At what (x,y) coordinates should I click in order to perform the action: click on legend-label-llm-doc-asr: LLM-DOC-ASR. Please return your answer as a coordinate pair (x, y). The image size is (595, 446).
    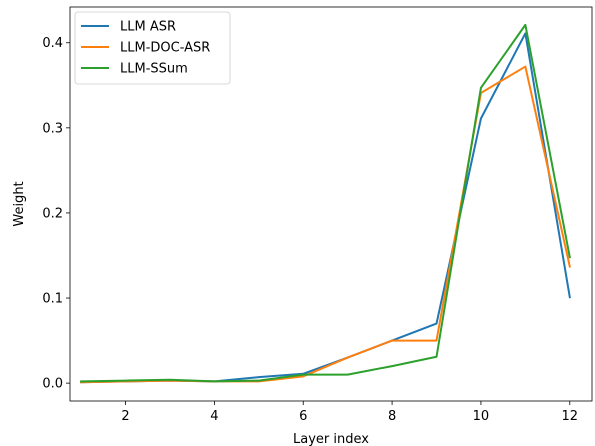
    Looking at the image, I should click on (165, 48).